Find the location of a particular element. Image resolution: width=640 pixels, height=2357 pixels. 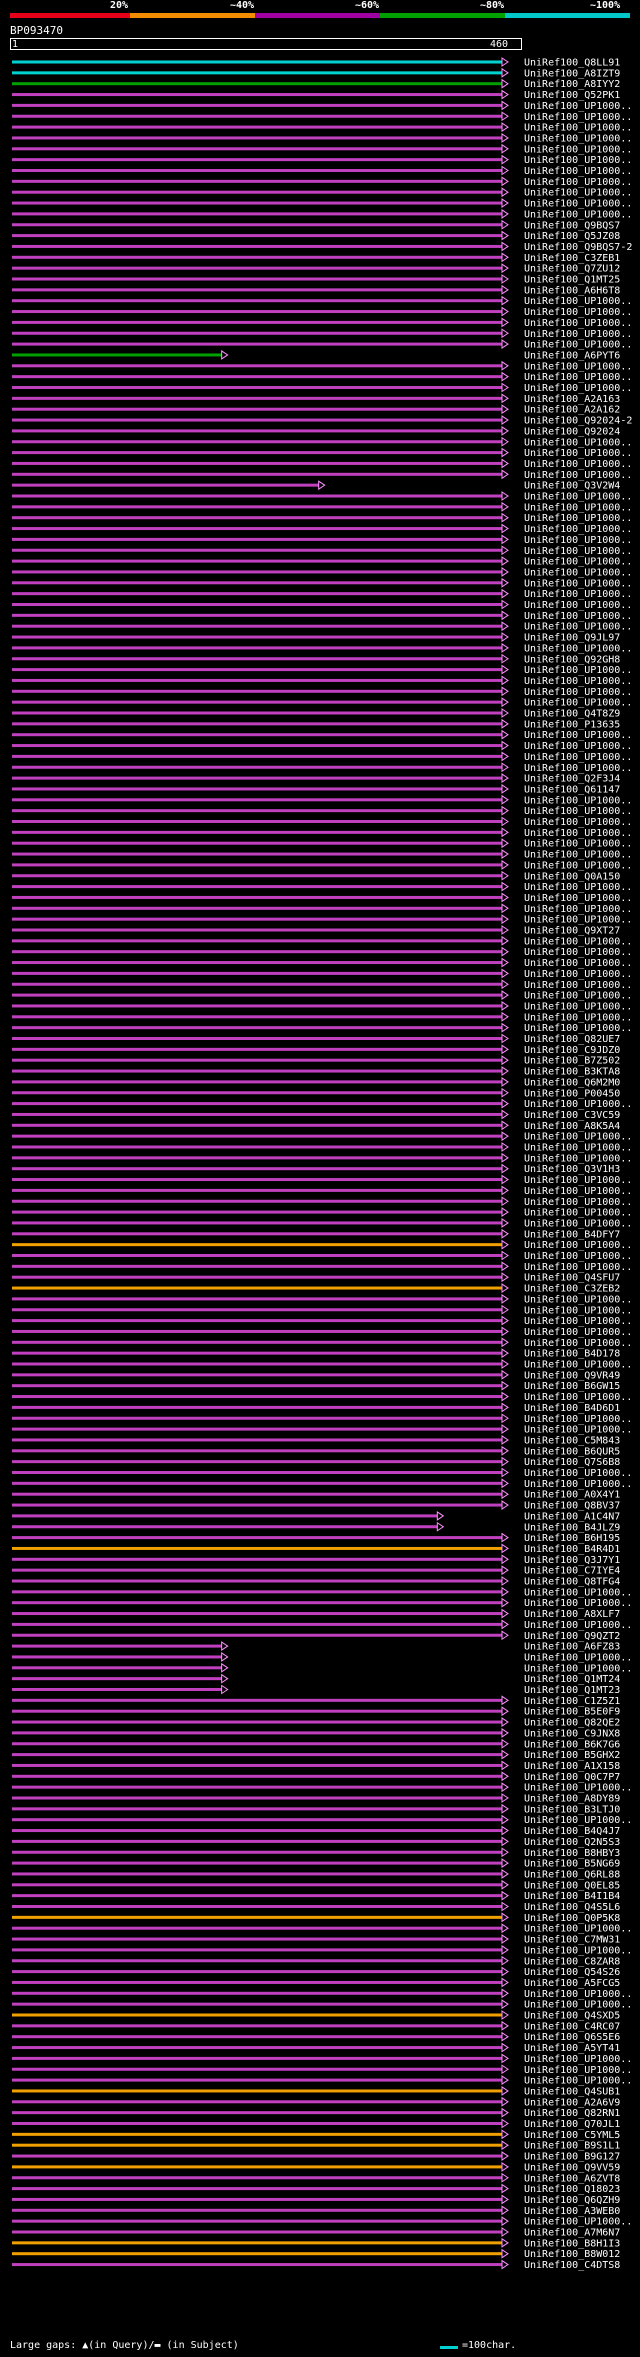

hit-label: UniRef100_C4DTS8 is located at coordinates (572, 2265).